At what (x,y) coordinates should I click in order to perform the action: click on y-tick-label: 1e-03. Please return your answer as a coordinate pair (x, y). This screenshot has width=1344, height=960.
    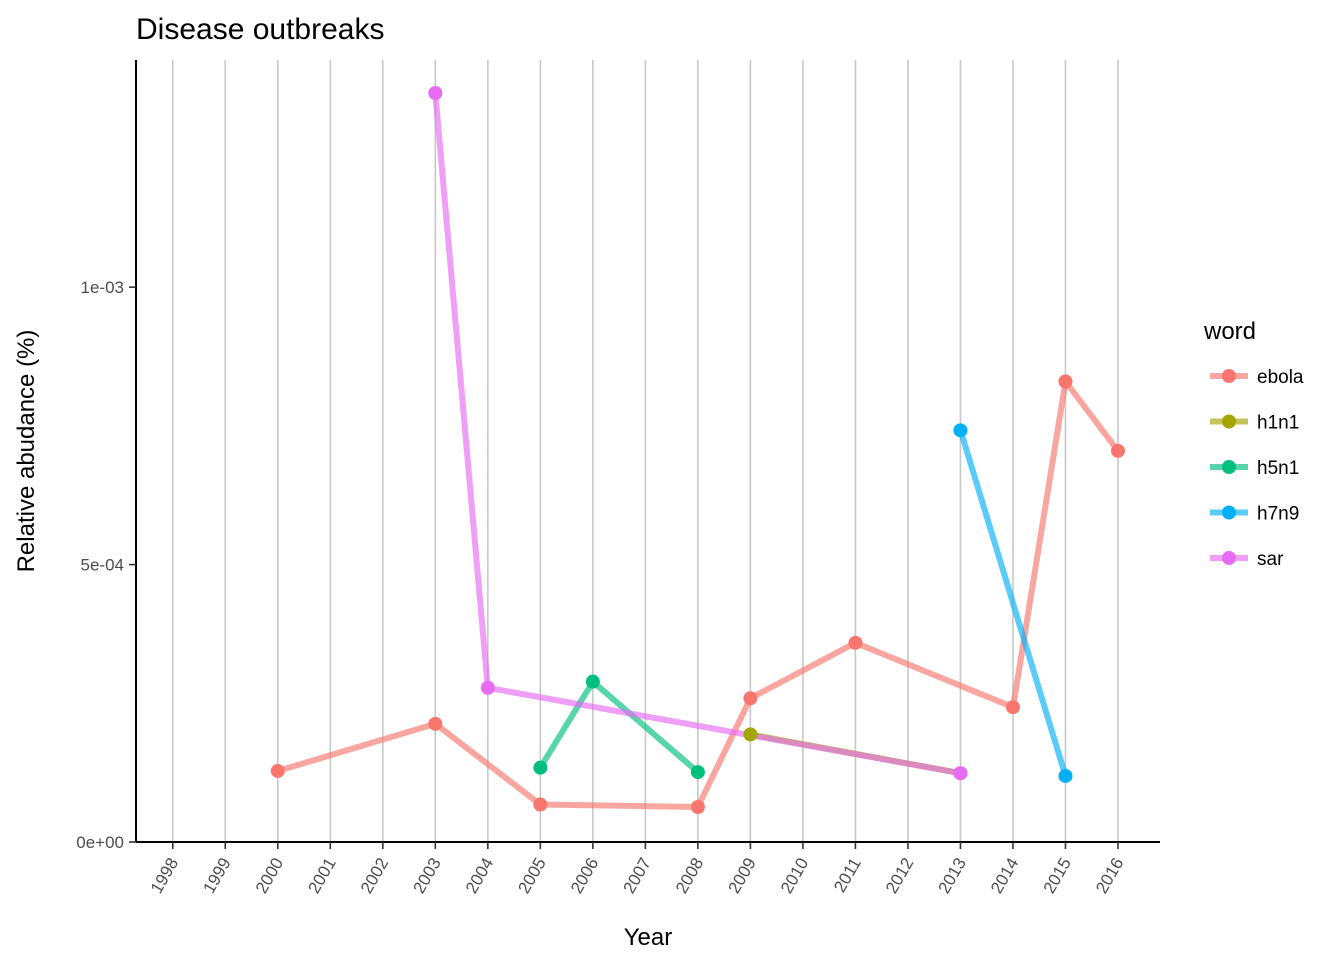
    Looking at the image, I should click on (102, 287).